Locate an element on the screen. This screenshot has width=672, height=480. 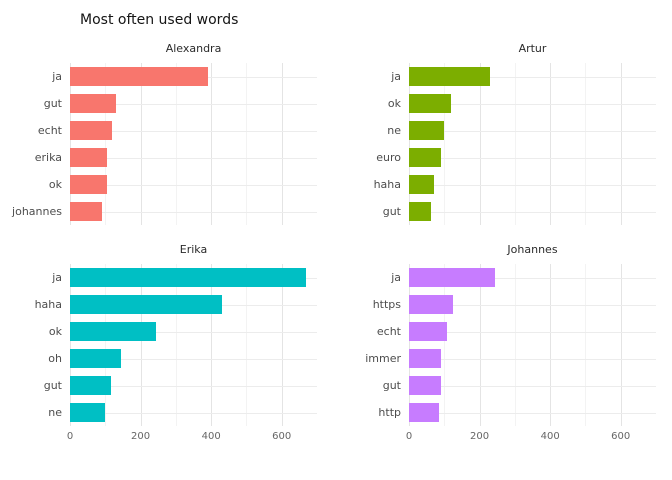
chart-title: Most often used words is located at coordinates (159, 20).